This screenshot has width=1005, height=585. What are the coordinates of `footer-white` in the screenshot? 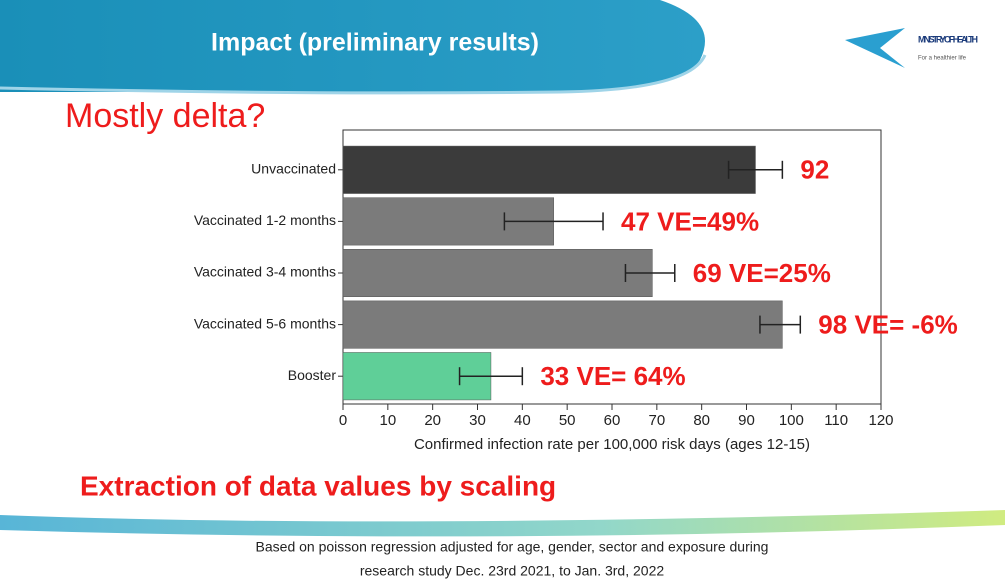 It's located at (502, 555).